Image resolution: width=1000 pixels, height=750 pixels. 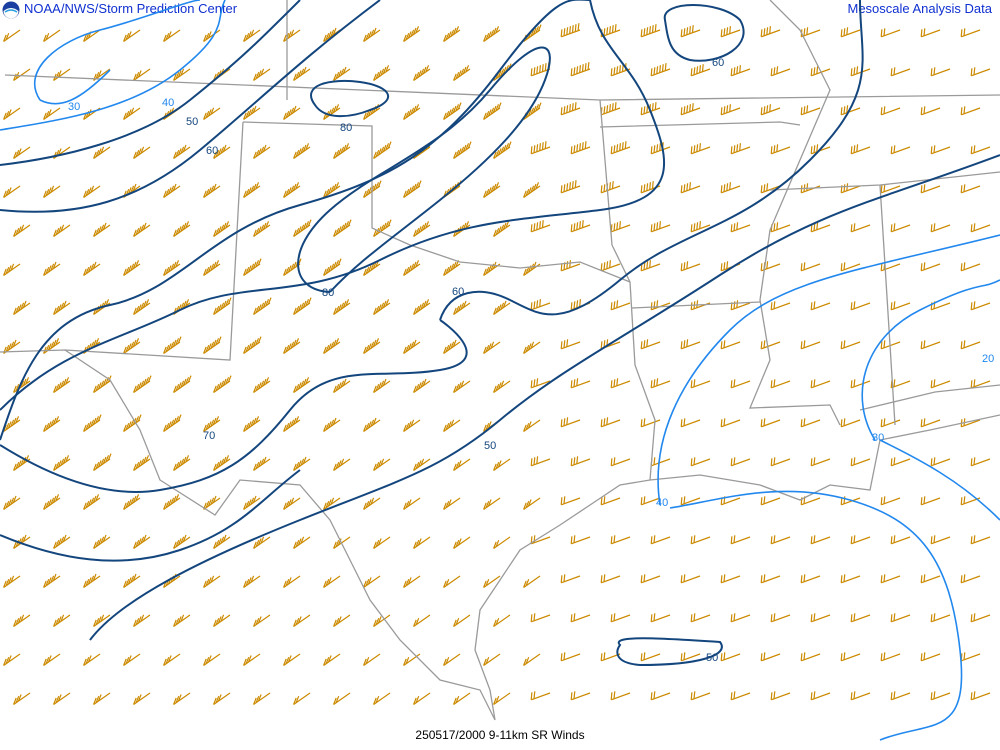 I want to click on contour-label: 50, so click(x=192, y=122).